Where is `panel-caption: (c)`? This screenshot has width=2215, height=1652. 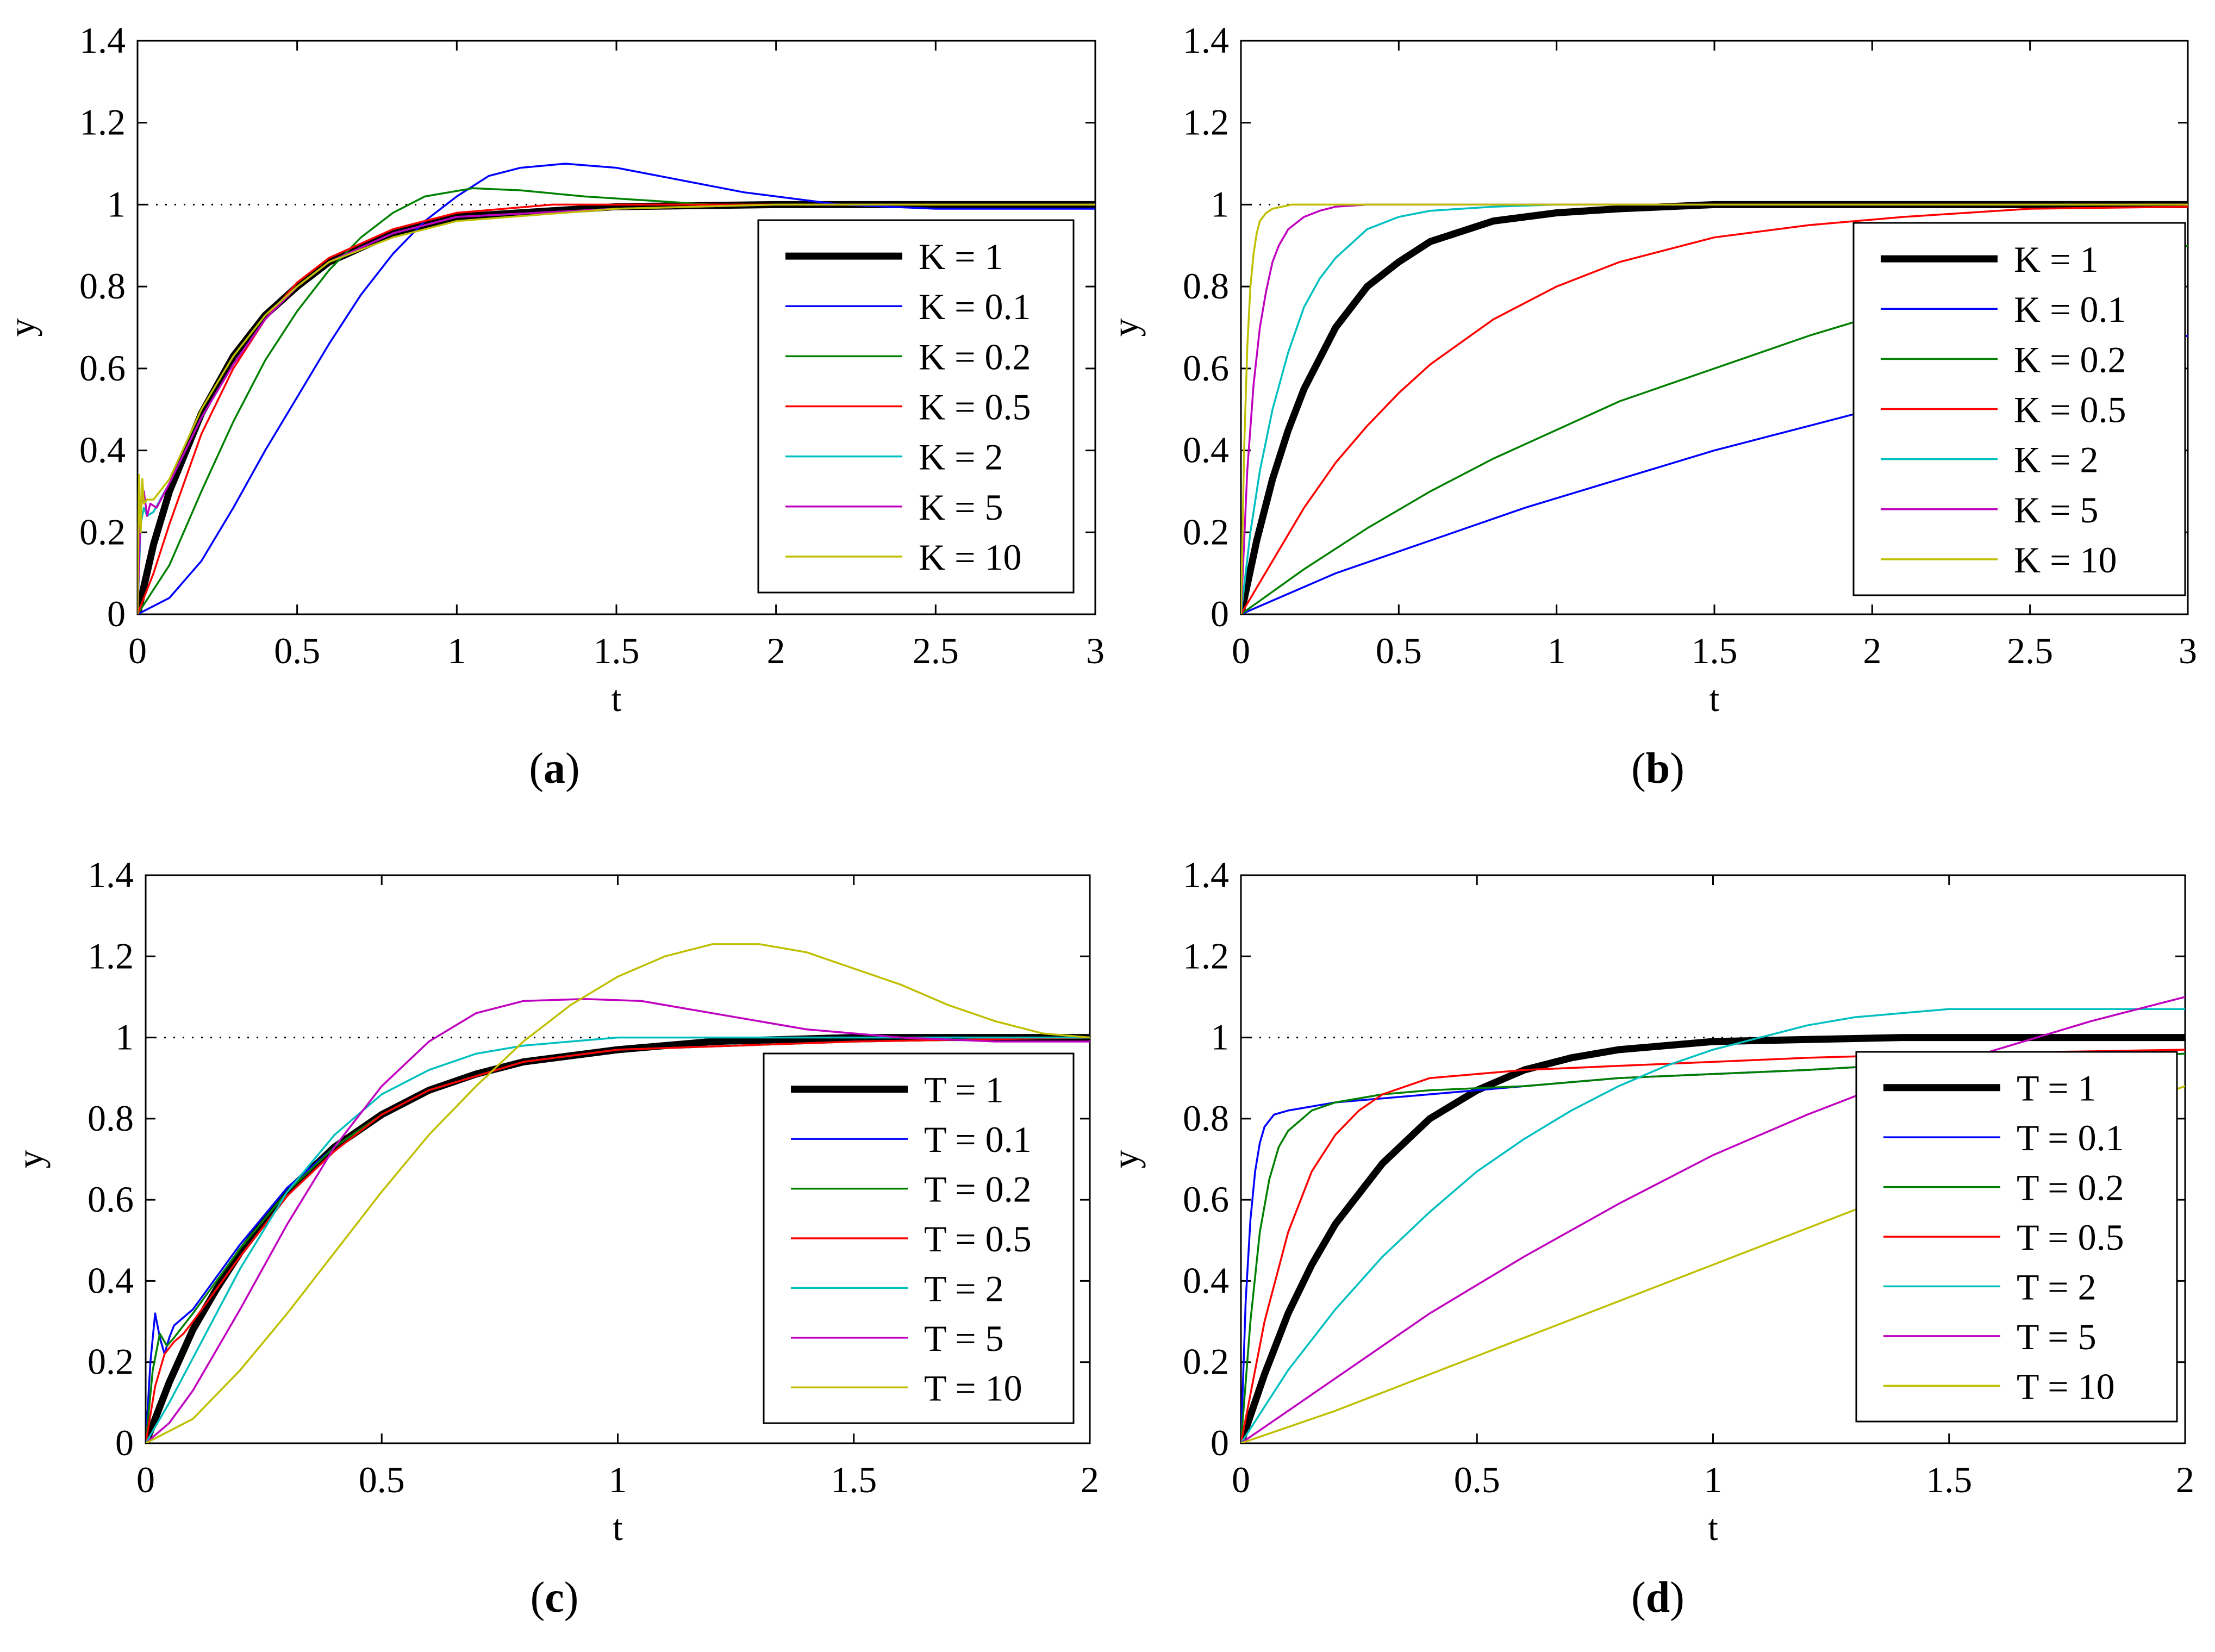
panel-caption: (c) is located at coordinates (555, 1598).